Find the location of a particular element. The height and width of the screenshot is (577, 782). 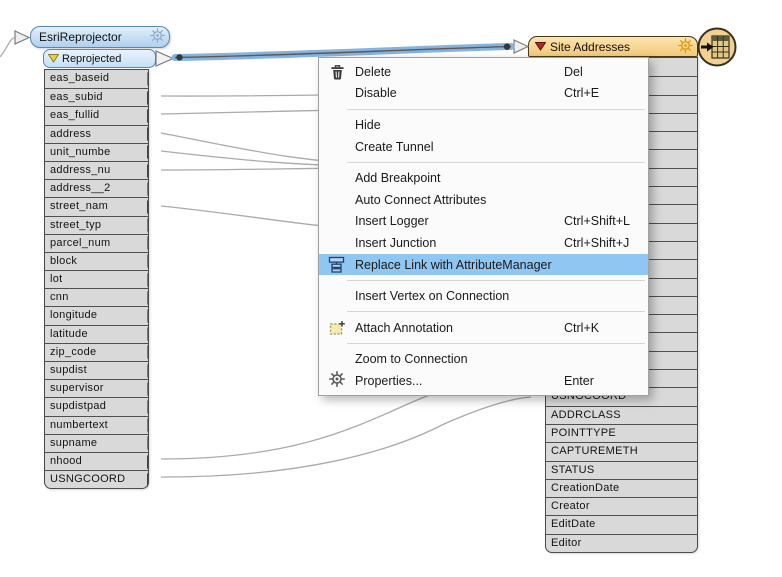

attribute-row: POINTTYPE is located at coordinates (621, 432).